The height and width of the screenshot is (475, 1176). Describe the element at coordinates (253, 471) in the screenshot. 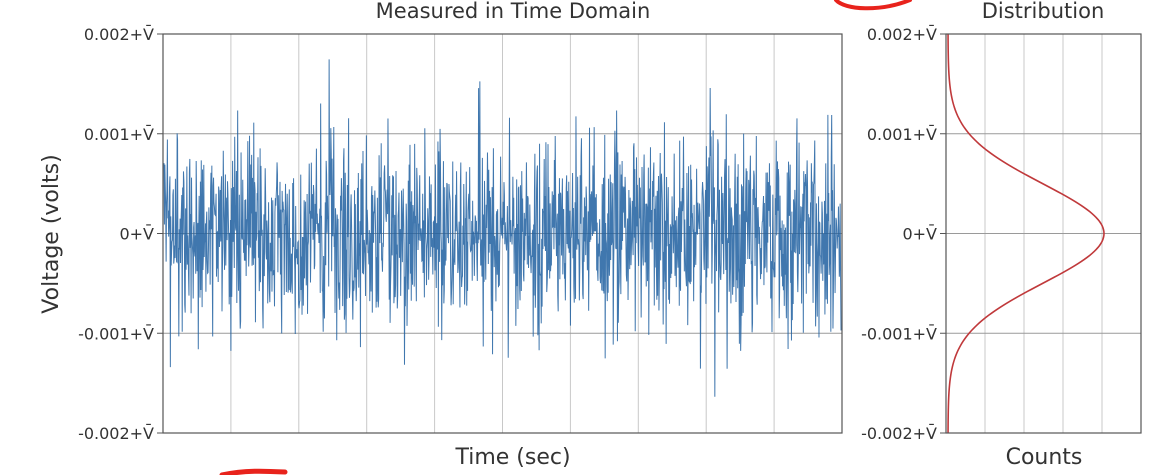

I see `ink-underline-mark` at that location.